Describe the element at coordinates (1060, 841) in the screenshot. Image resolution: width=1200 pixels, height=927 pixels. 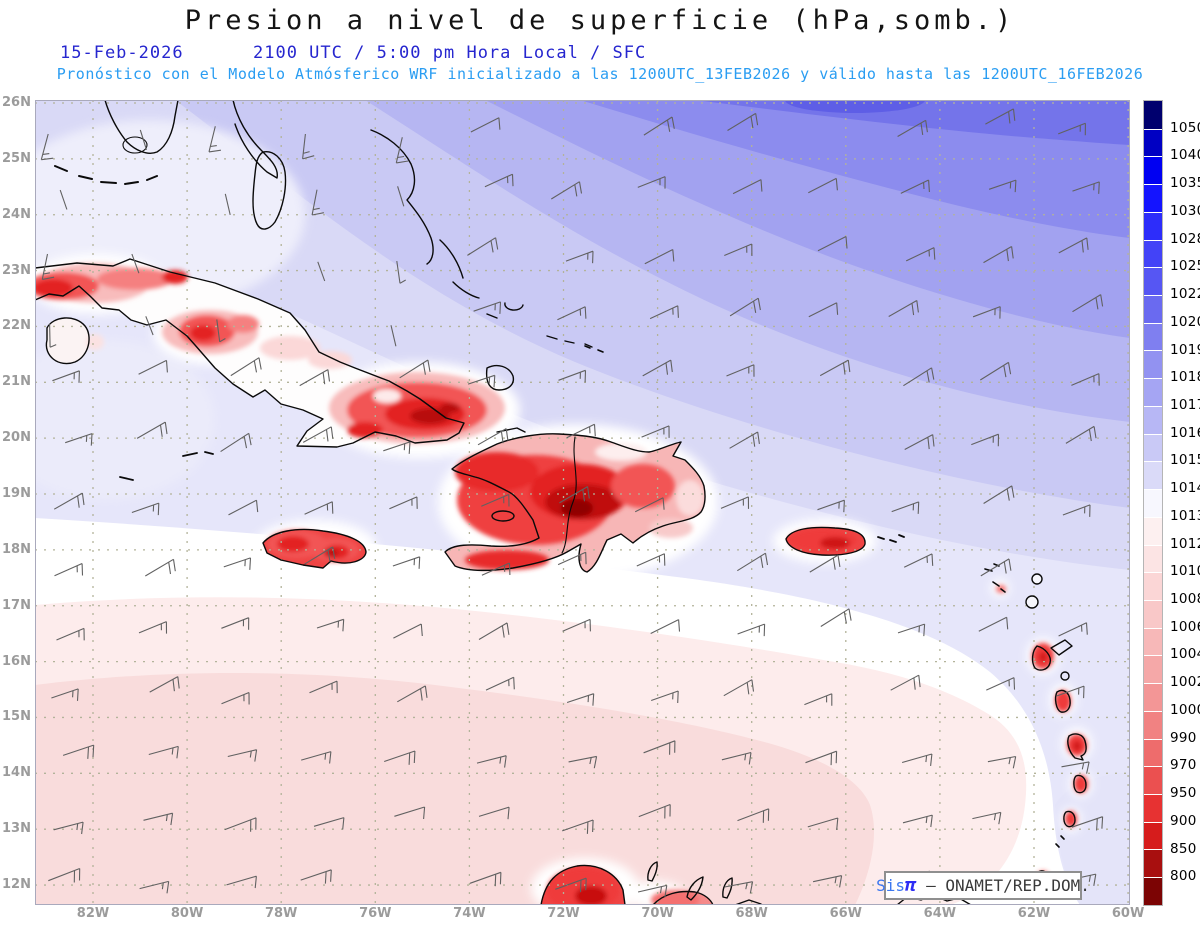
I see `grenadines-islets` at that location.